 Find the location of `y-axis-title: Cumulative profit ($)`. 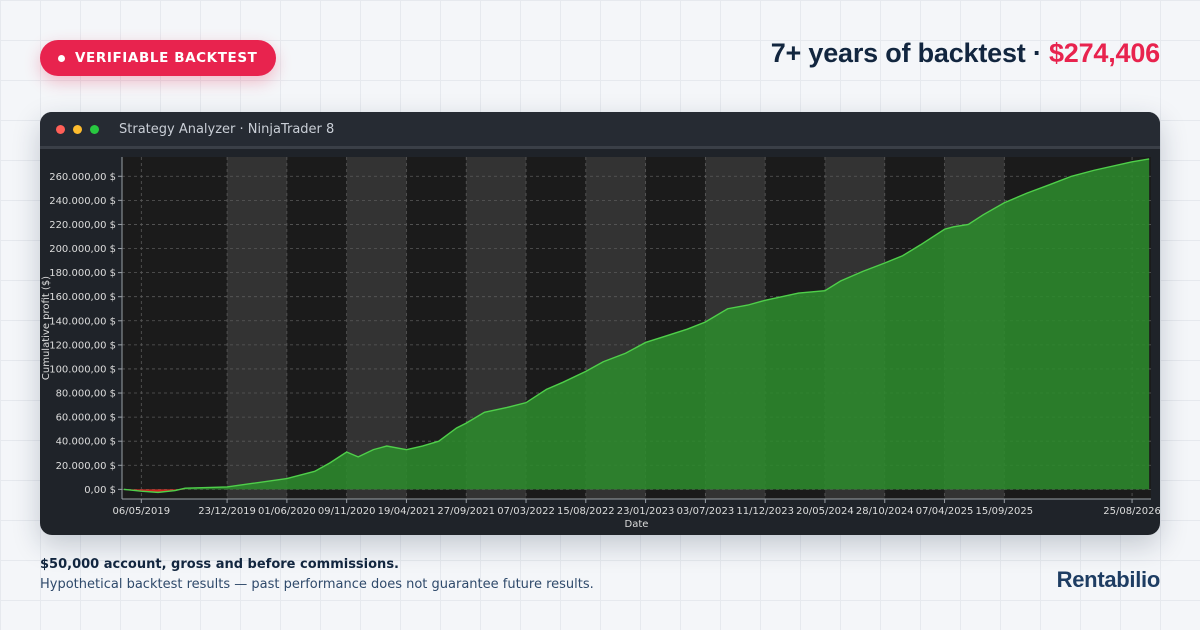

y-axis-title: Cumulative profit ($) is located at coordinates (46, 328).